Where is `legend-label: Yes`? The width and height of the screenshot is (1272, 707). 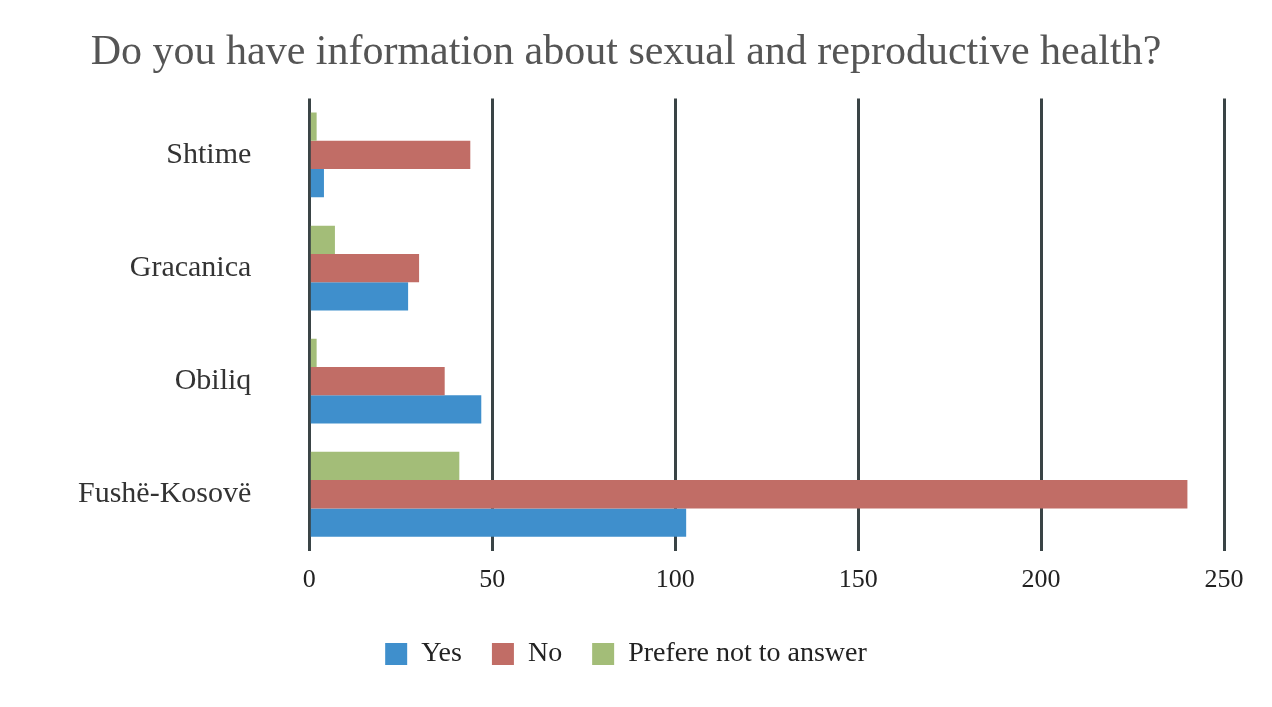 legend-label: Yes is located at coordinates (441, 652).